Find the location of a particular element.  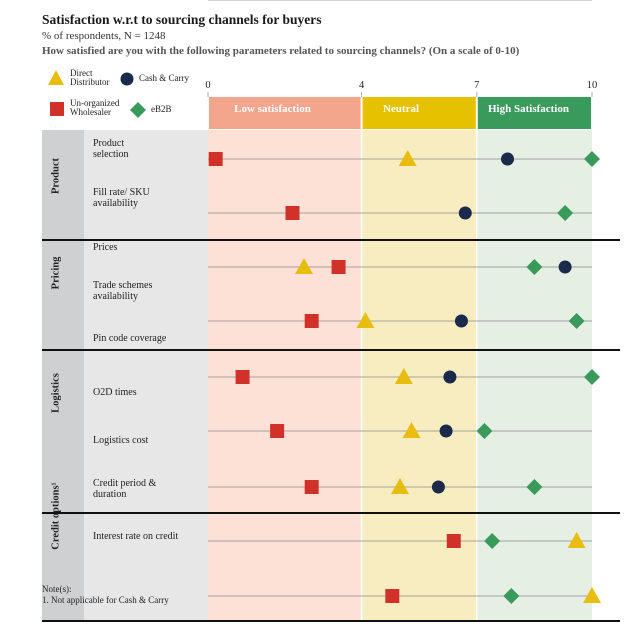

legend-eb2b-label: eB2B is located at coordinates (161, 109).